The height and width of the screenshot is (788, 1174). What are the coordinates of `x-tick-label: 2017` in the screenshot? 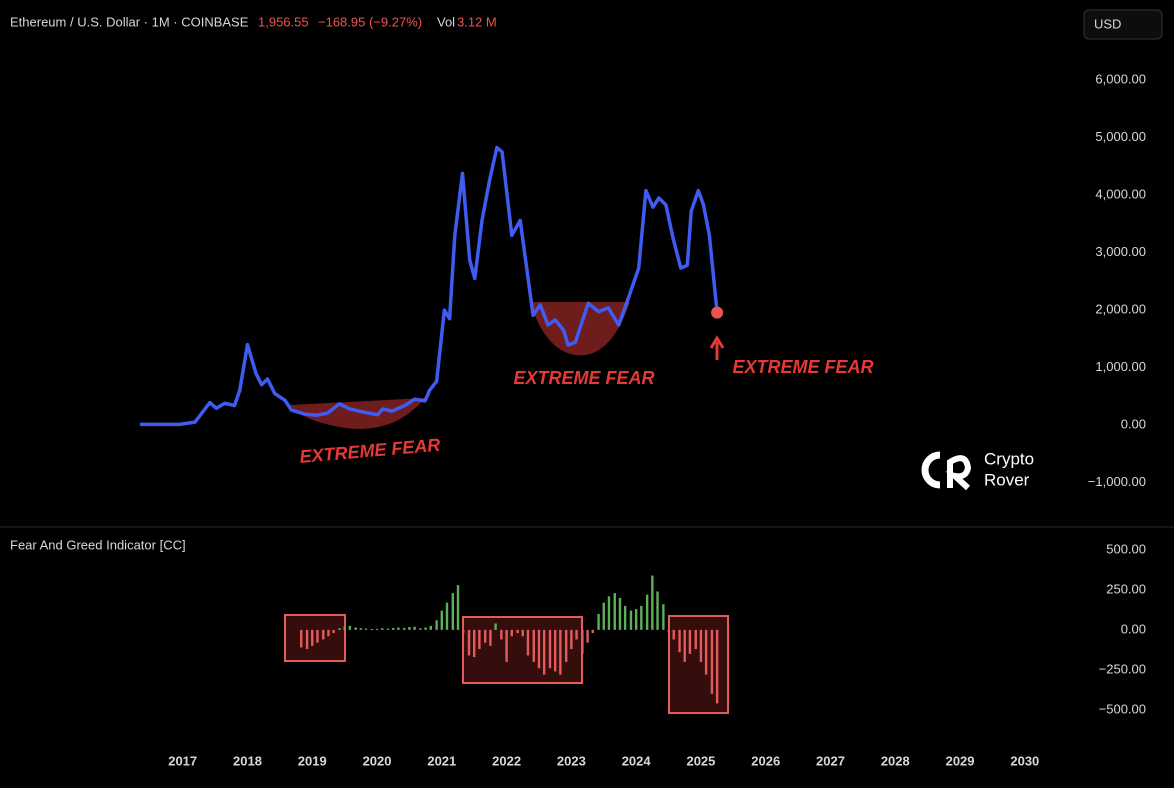 It's located at (182, 760).